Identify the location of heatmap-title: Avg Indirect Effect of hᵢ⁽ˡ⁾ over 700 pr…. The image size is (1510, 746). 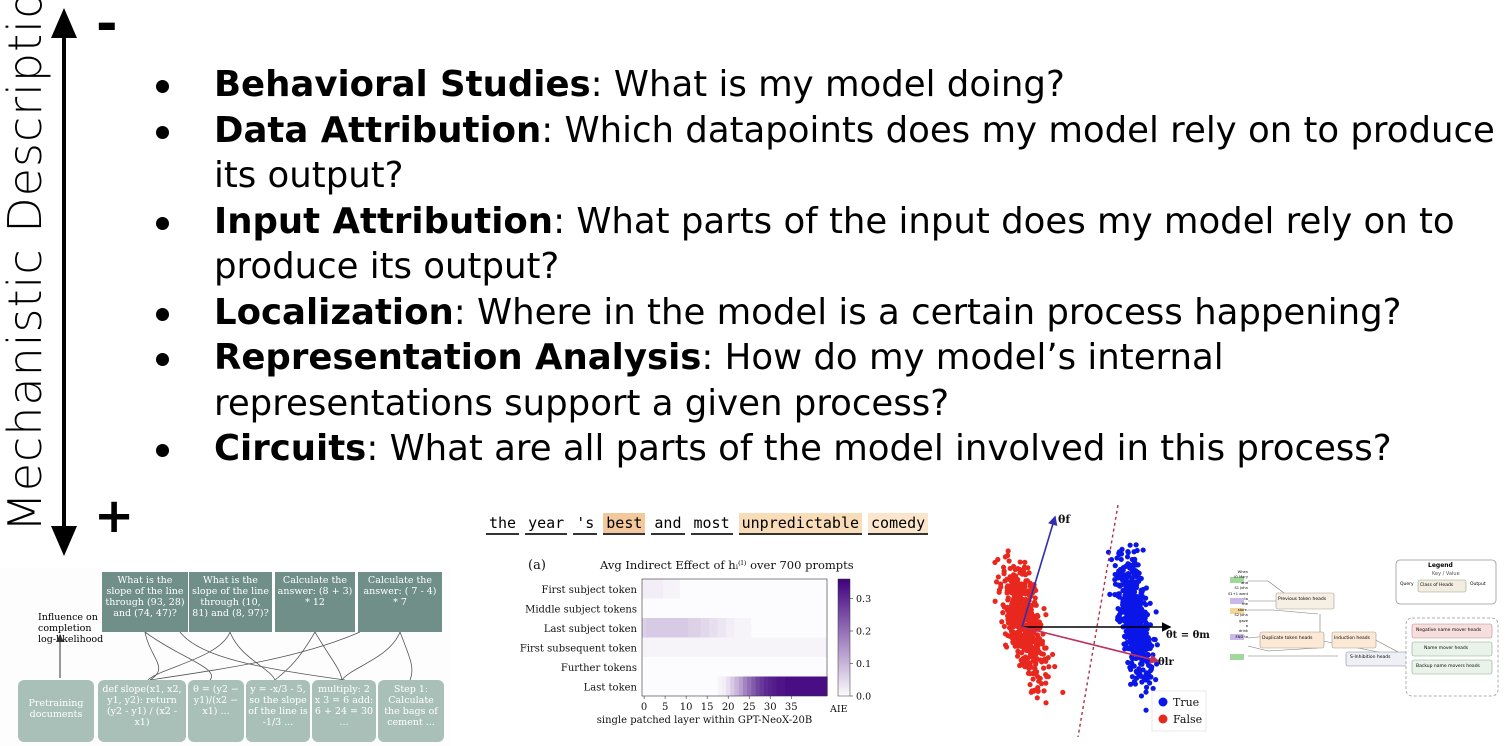
(726, 565).